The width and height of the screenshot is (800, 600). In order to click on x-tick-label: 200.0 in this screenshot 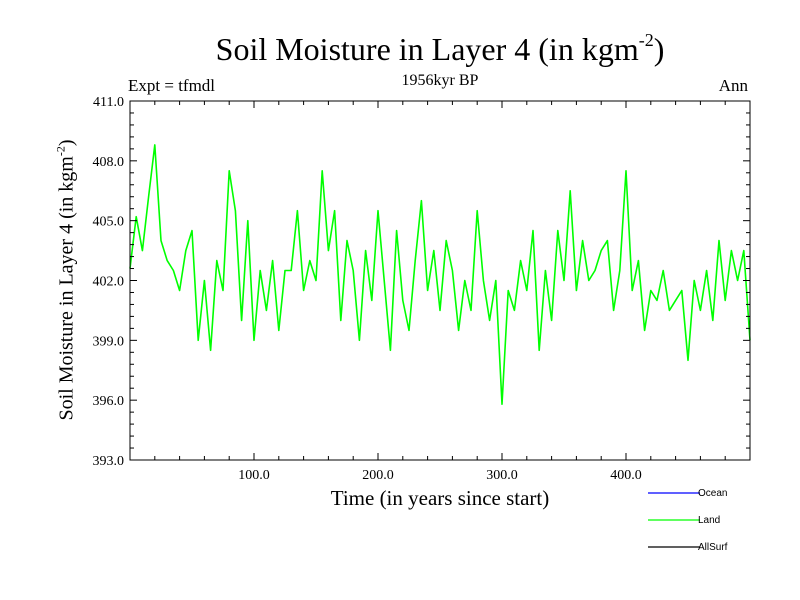, I will do `click(378, 475)`.